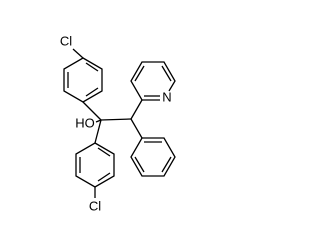 The height and width of the screenshot is (250, 320). Describe the element at coordinates (85, 122) in the screenshot. I see `atom-label: HO` at that location.